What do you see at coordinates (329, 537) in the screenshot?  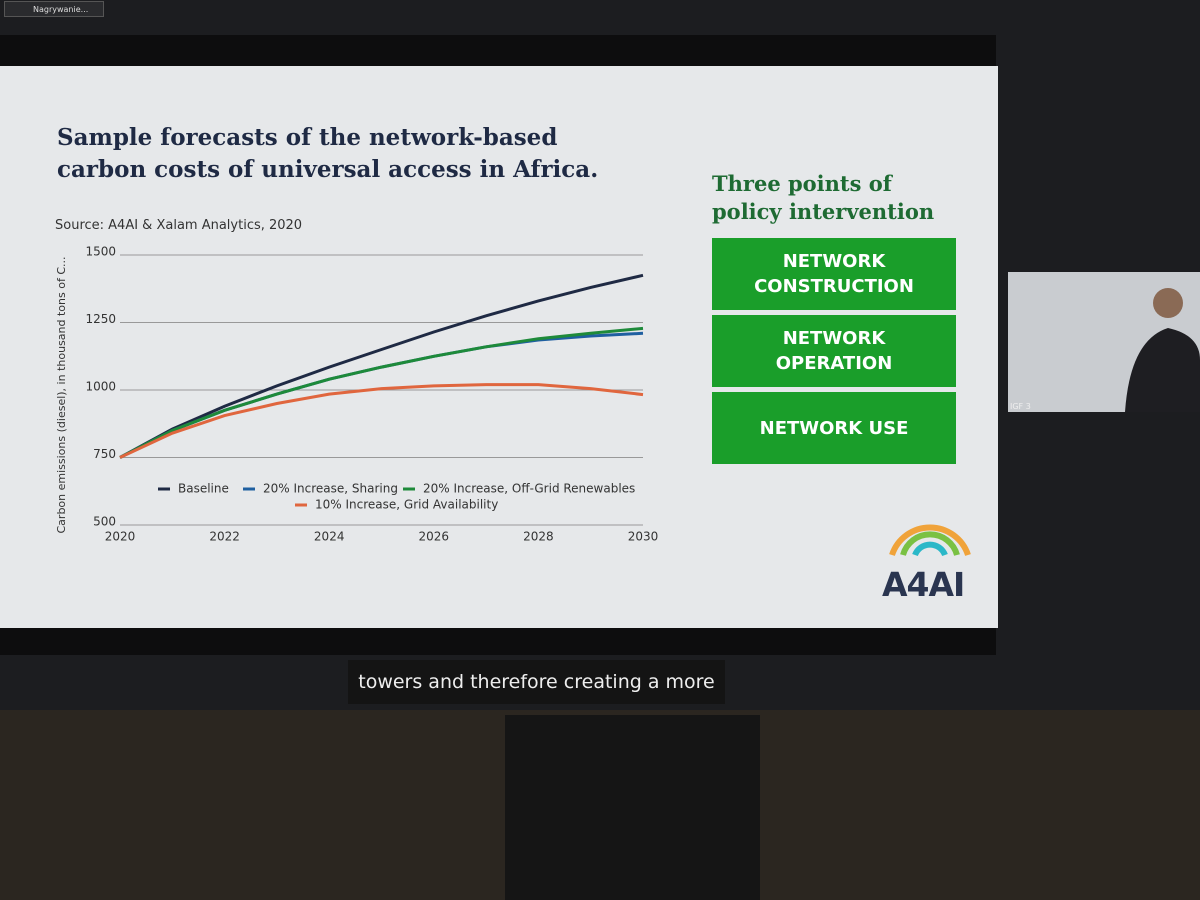 I see `x-tick-label: 2024` at bounding box center [329, 537].